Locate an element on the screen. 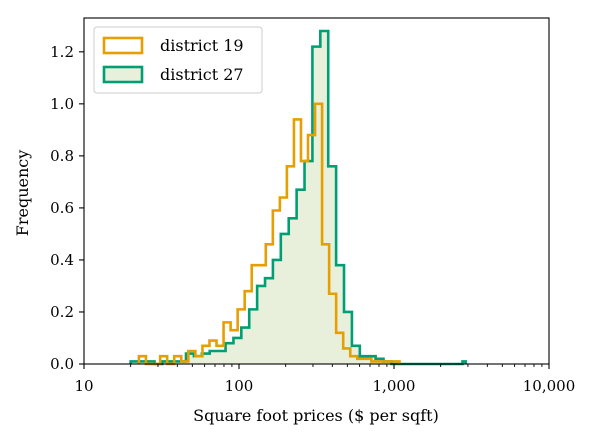  y-tick-label: 1.2 is located at coordinates (62, 52).